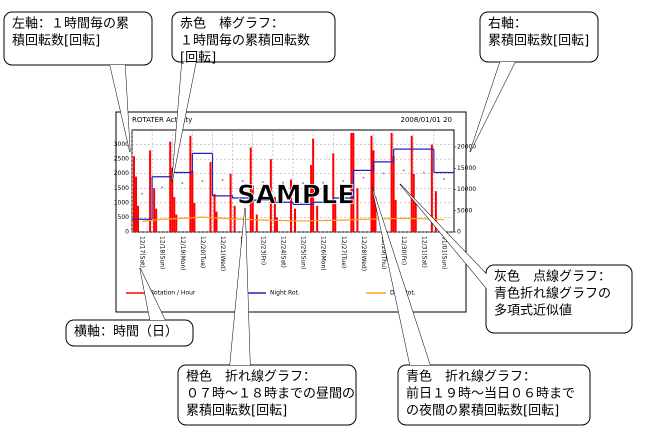 The width and height of the screenshot is (653, 442). I want to click on x-tick-label: 12/17(Sat), so click(142, 252).